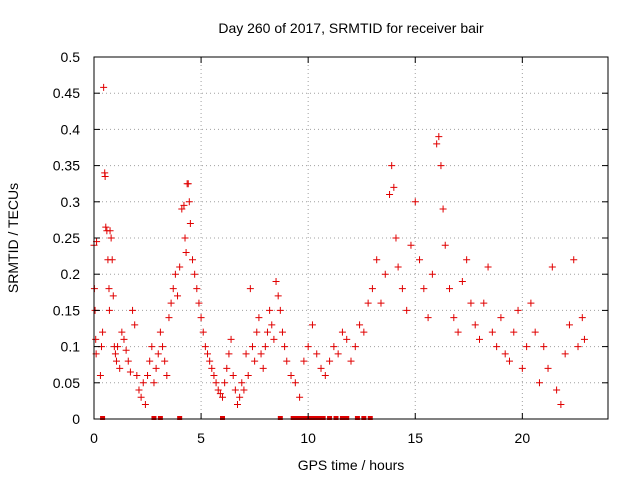  What do you see at coordinates (94, 438) in the screenshot?
I see `x-tick-label: 0` at bounding box center [94, 438].